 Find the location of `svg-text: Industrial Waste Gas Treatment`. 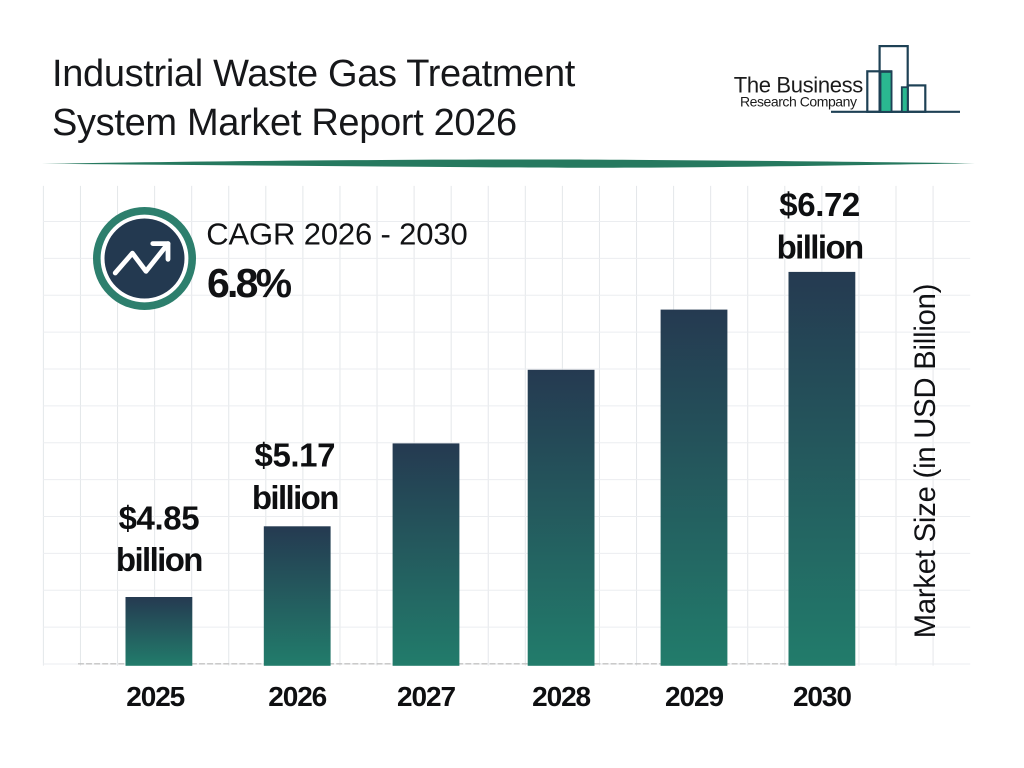

svg-text: Industrial Waste Gas Treatment is located at coordinates (314, 74).